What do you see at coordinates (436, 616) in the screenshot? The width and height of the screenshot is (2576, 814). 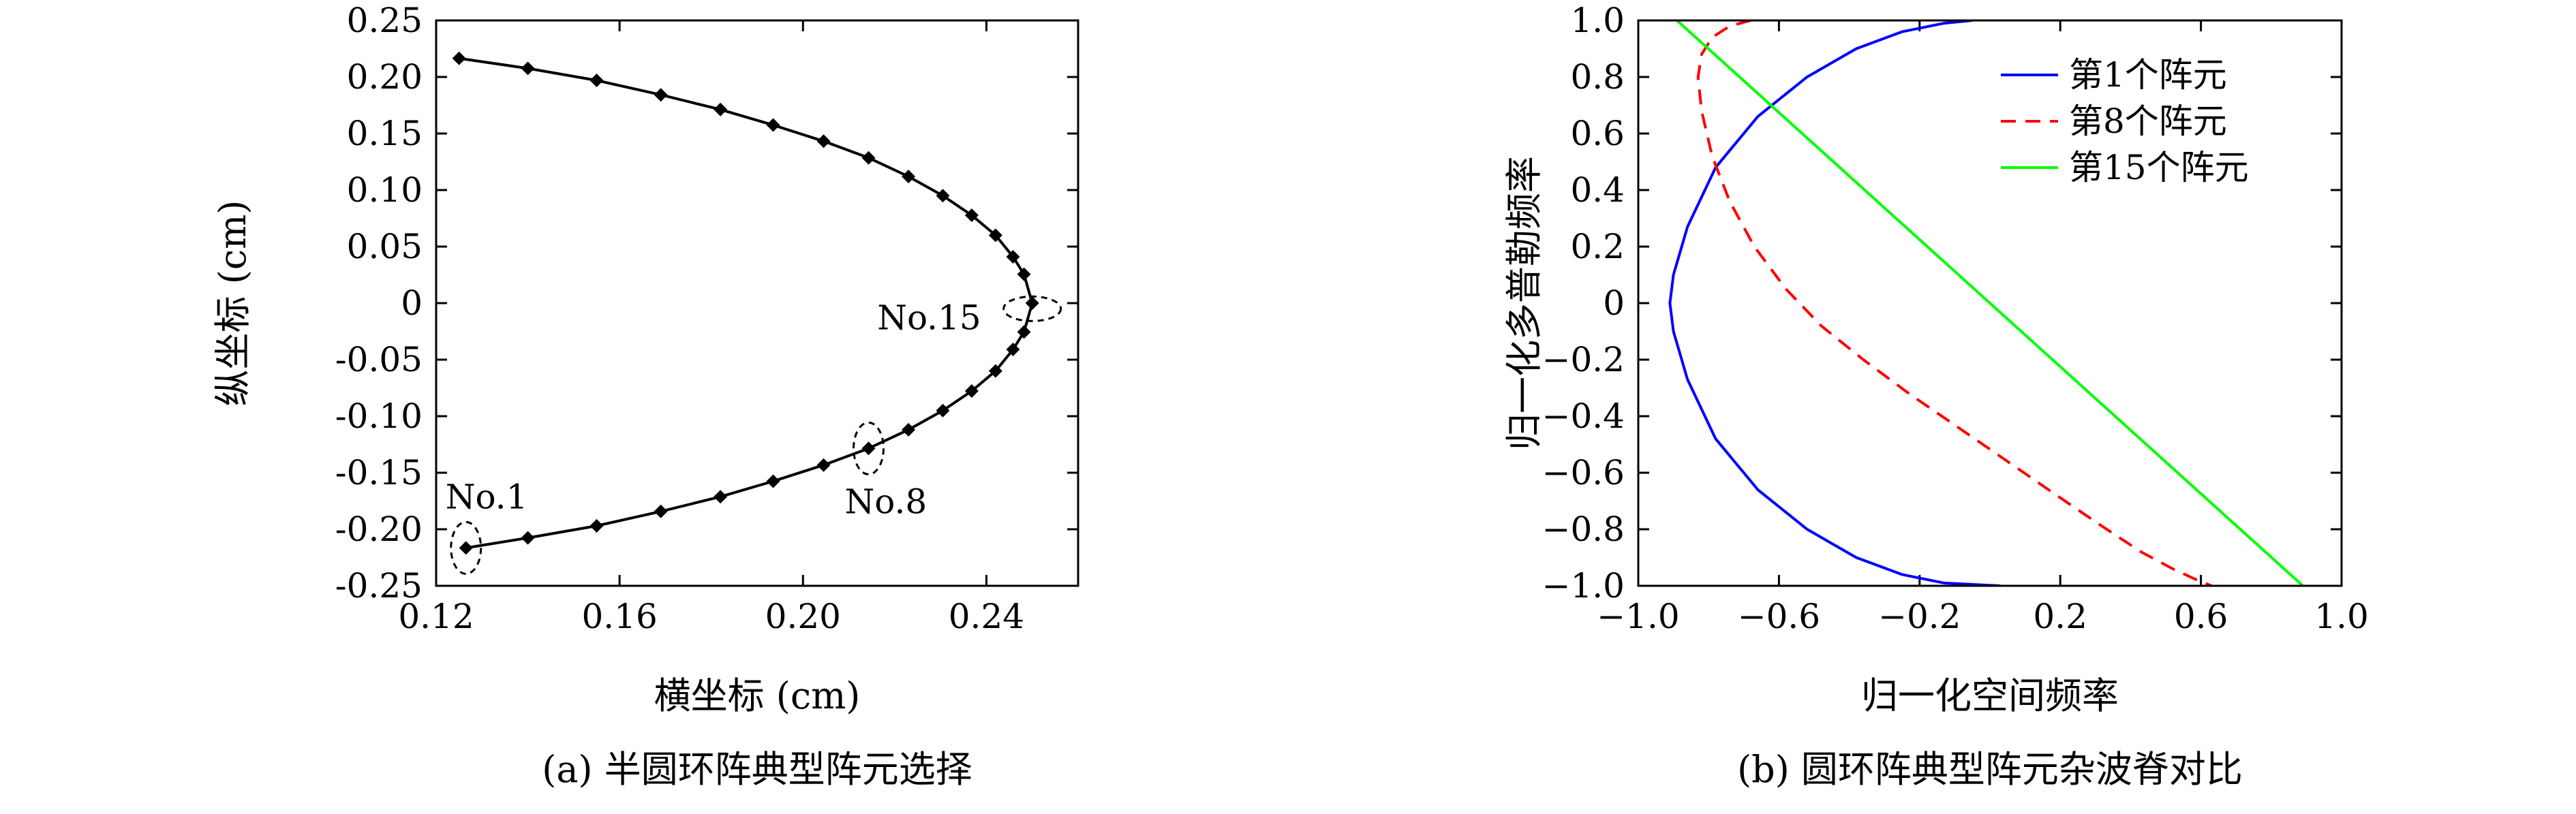 I see `x-tick-label: 0.12` at bounding box center [436, 616].